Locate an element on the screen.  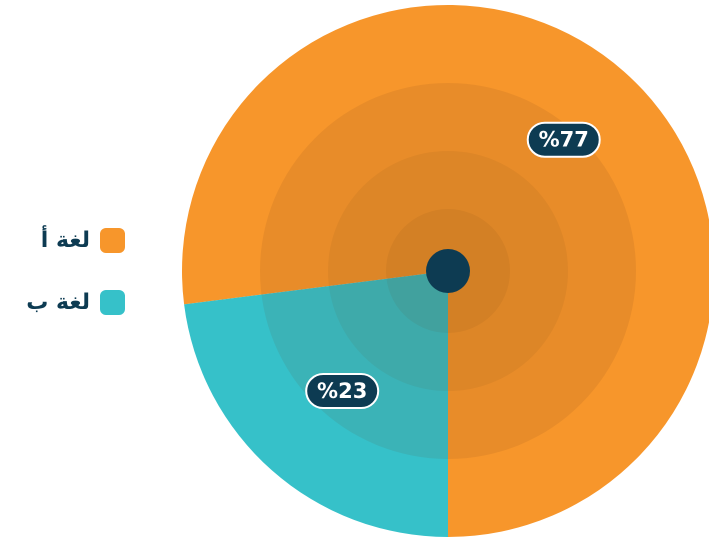
legend-label: لغة ب is located at coordinates (58, 302).